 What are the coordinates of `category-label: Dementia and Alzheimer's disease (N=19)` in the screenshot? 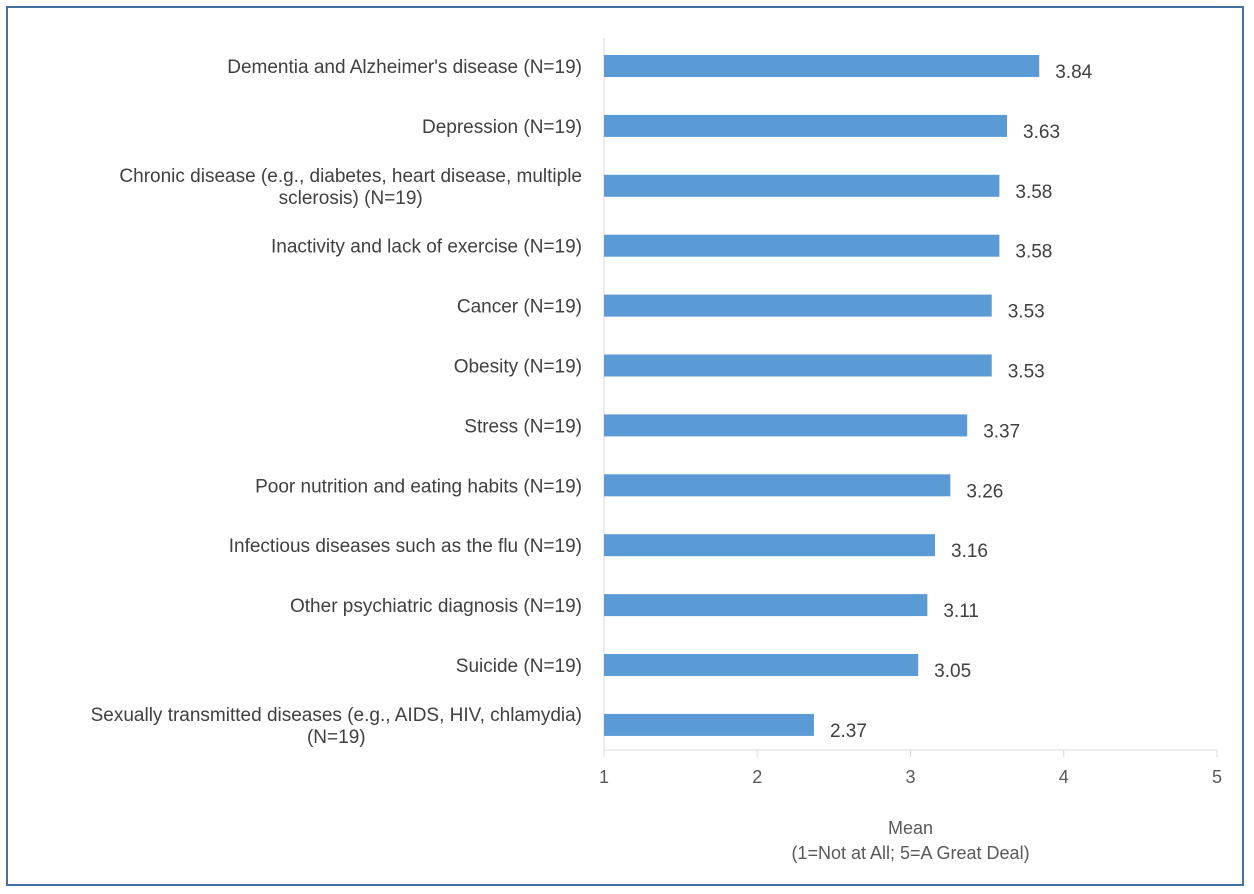 It's located at (404, 67).